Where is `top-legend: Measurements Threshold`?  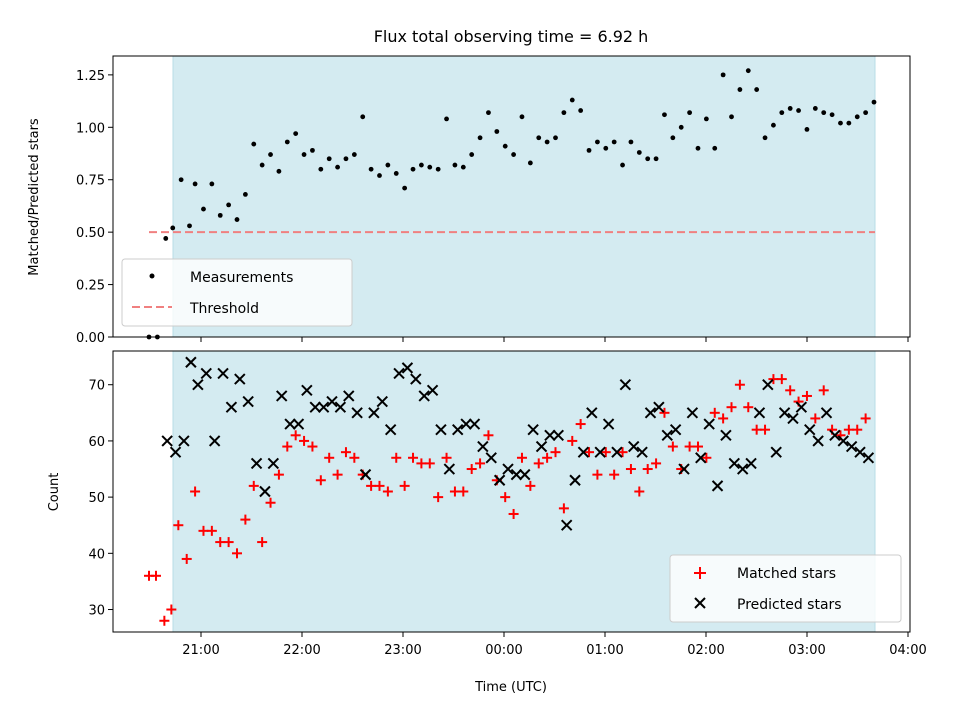
top-legend: Measurements Threshold is located at coordinates (237, 292).